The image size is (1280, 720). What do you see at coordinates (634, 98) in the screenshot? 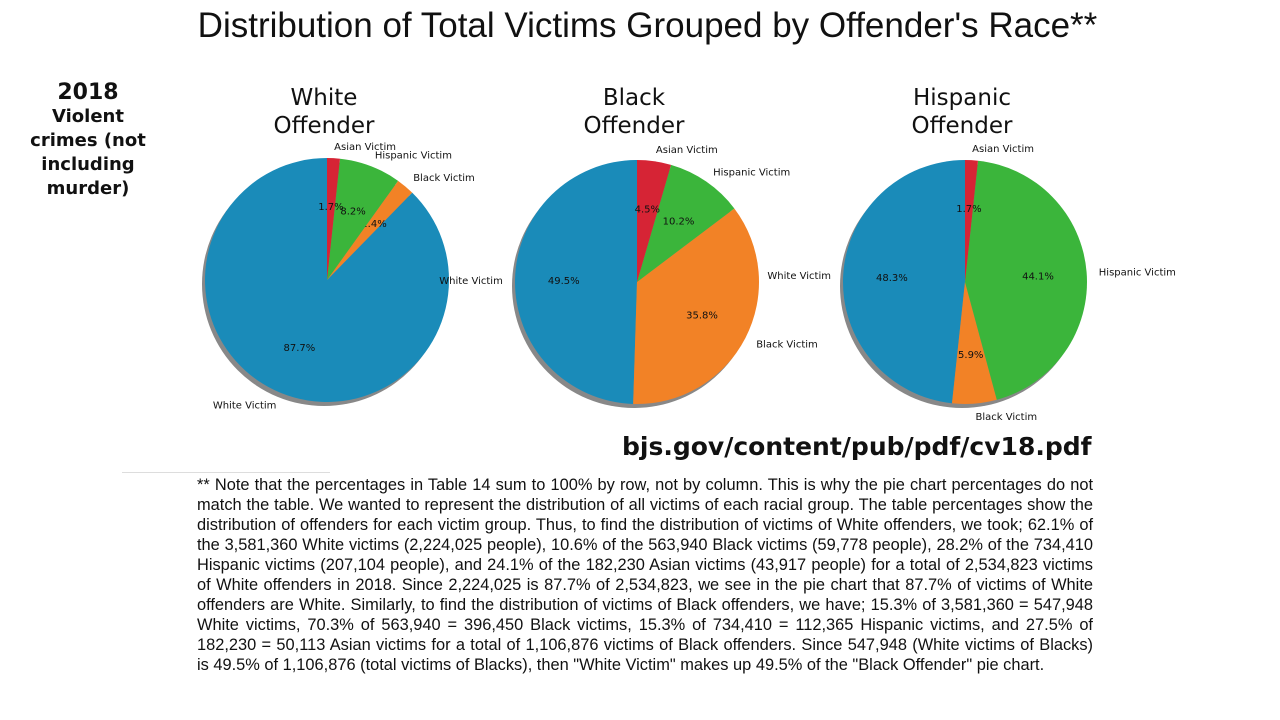
I see `pie-title: Black` at bounding box center [634, 98].